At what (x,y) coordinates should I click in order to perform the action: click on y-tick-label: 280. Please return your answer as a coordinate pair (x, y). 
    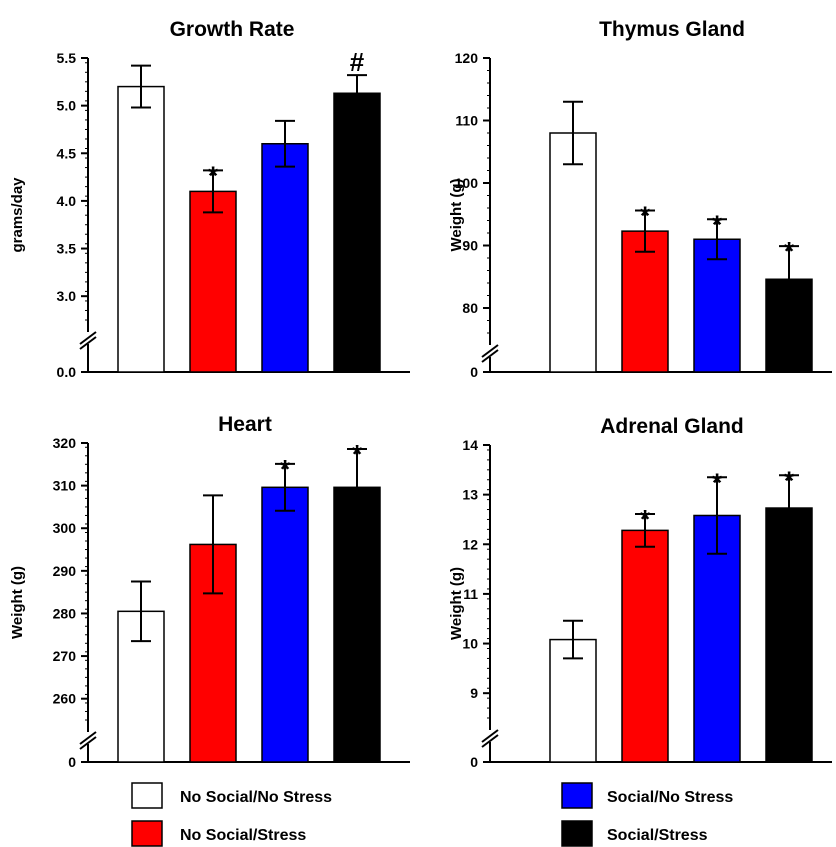
    Looking at the image, I should click on (65, 613).